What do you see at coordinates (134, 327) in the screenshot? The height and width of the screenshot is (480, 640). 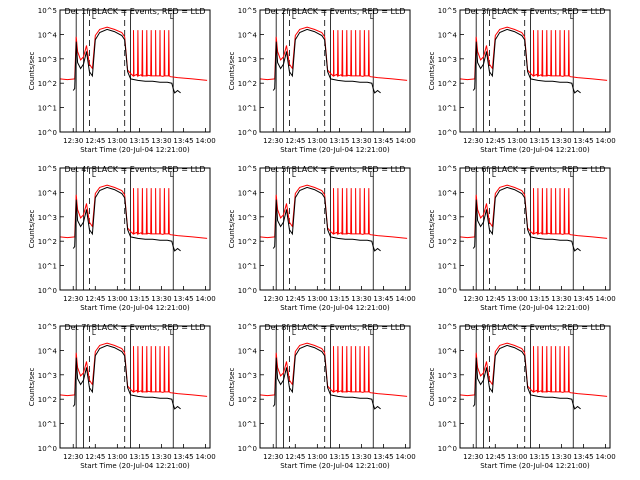 I see `panel-title: Det 7f BLACK = Events, RED = LLD` at bounding box center [134, 327].